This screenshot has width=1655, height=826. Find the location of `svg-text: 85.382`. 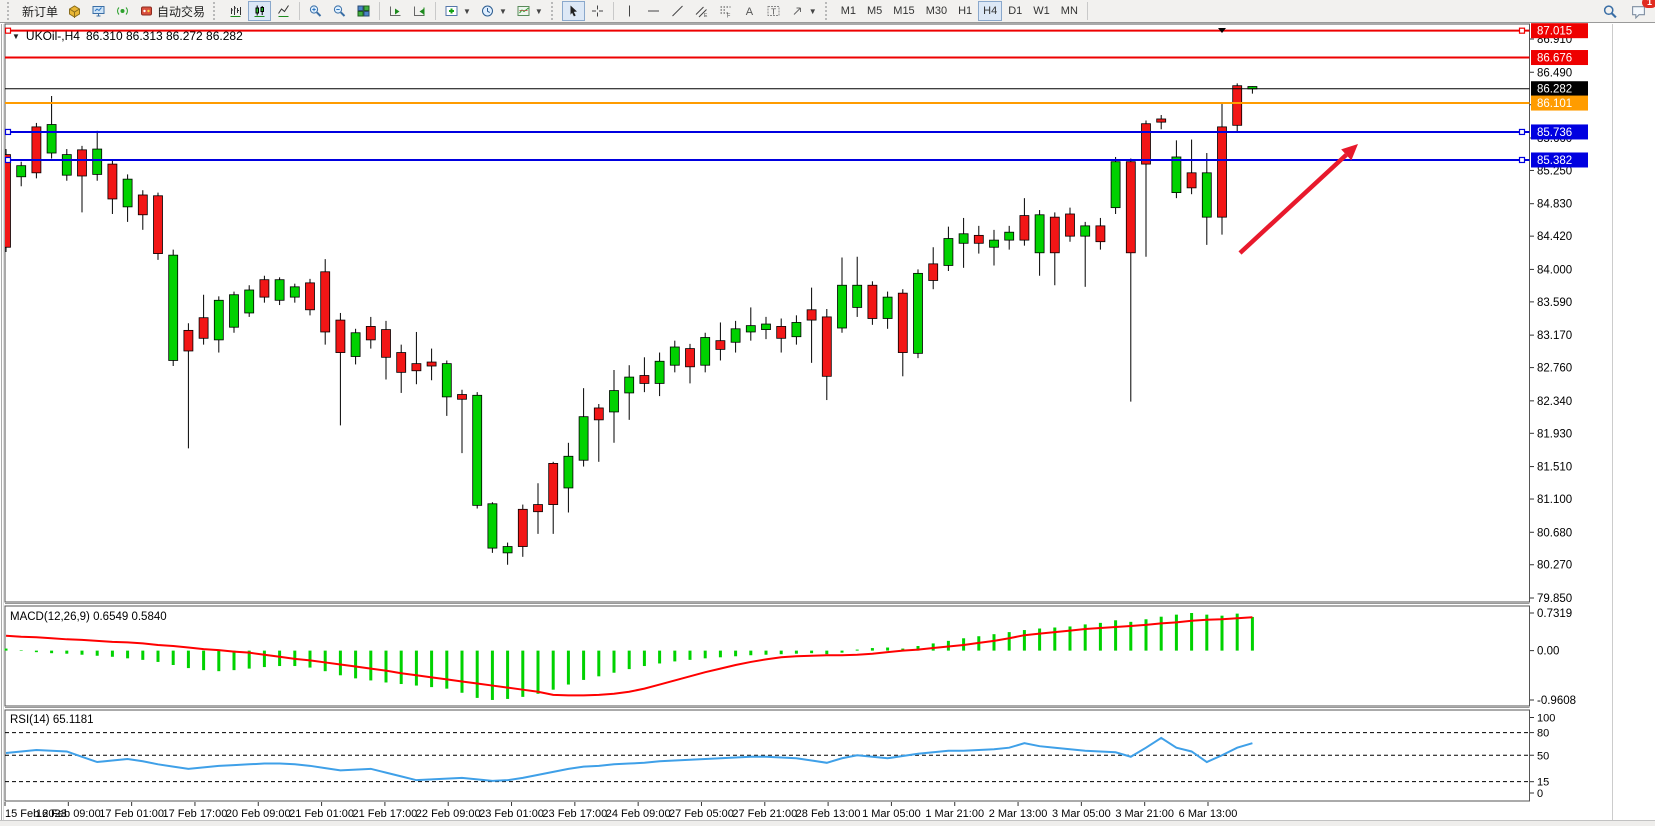

svg-text: 85.382 is located at coordinates (1554, 161).